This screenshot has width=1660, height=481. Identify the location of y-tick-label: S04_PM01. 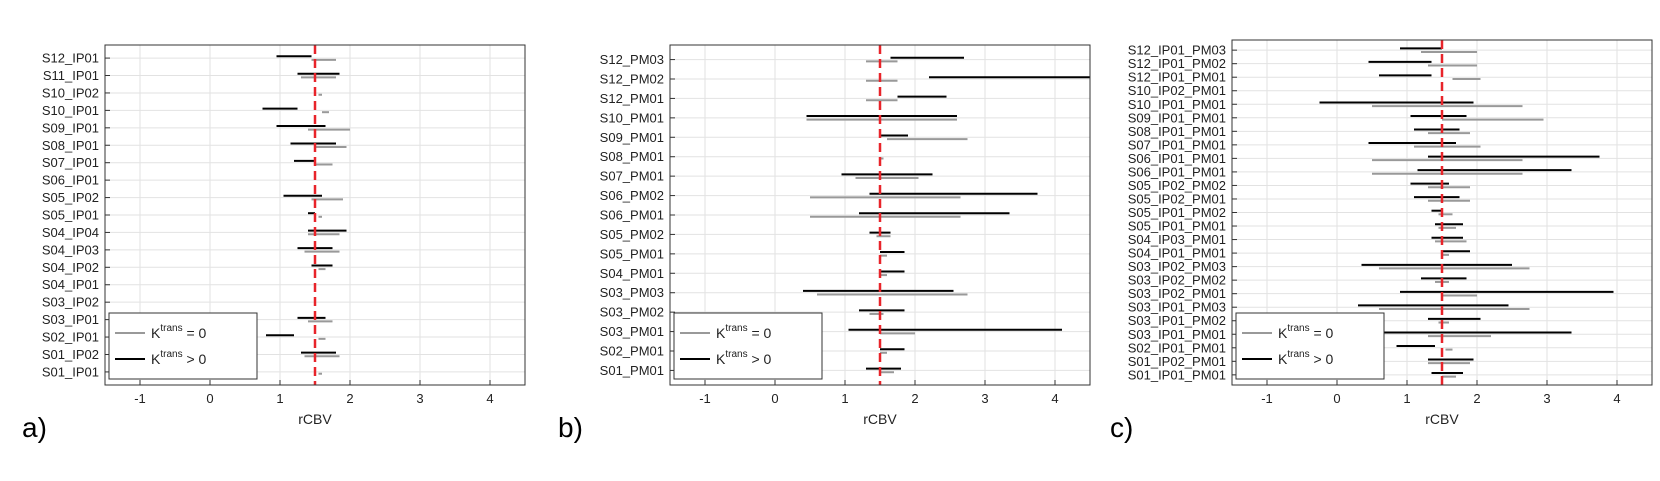
(632, 273).